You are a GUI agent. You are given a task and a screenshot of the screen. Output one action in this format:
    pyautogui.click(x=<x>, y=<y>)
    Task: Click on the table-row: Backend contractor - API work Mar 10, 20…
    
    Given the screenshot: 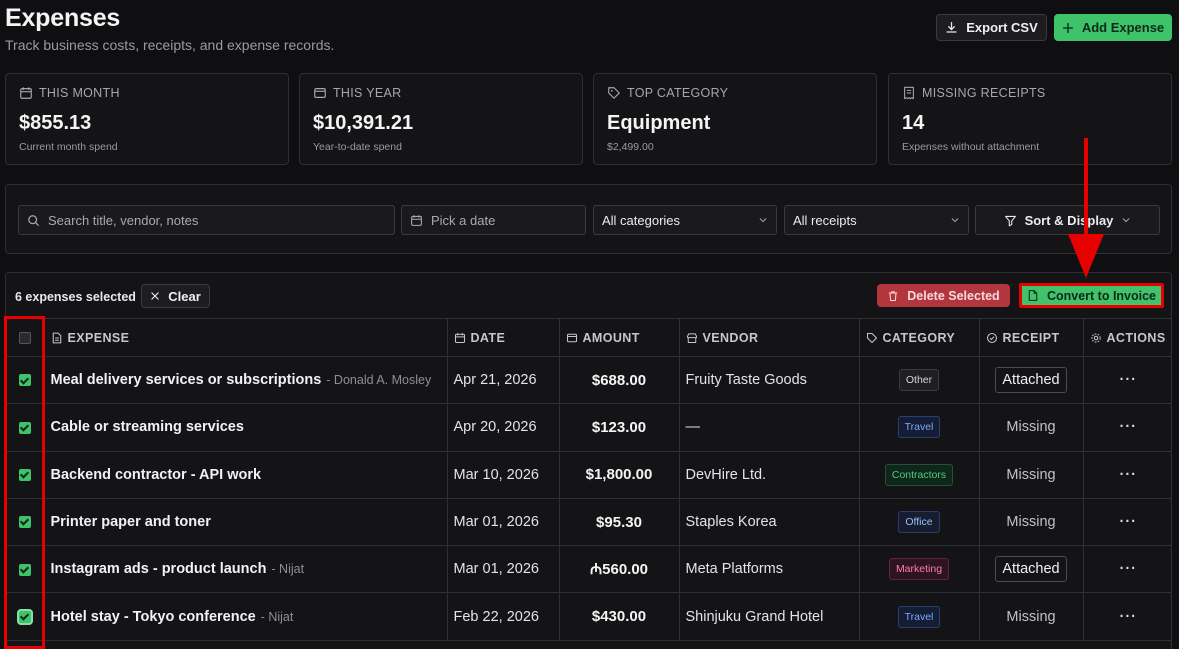 What is the action you would take?
    pyautogui.click(x=588, y=475)
    